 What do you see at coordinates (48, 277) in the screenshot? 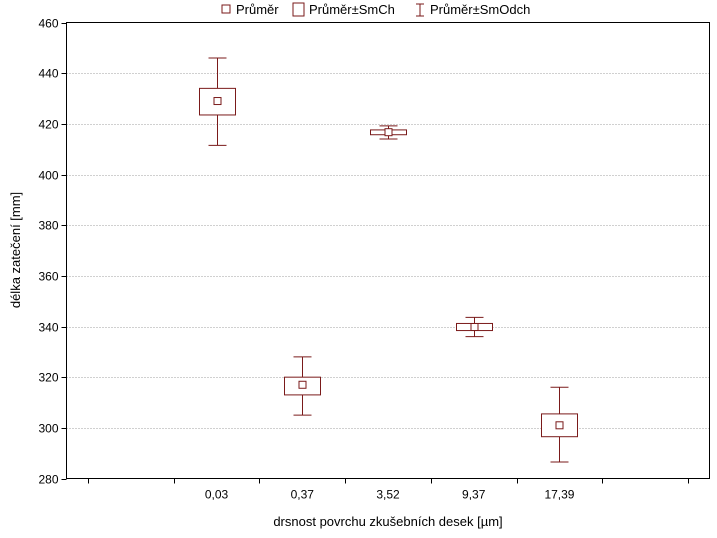
I see `y-tick-label: 360` at bounding box center [48, 277].